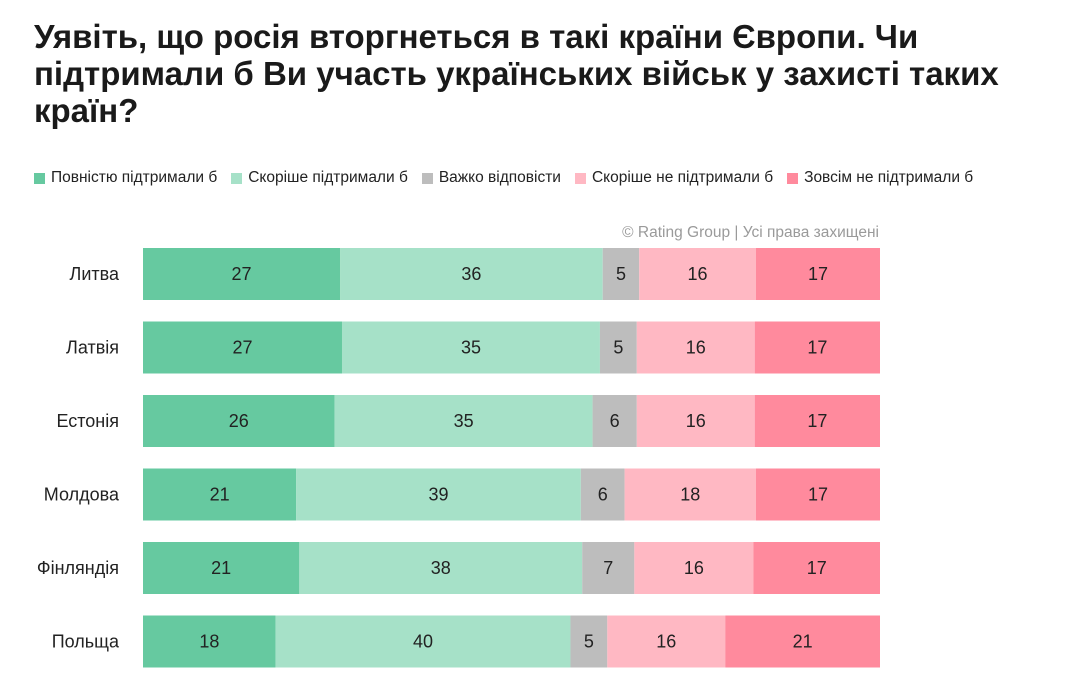 The height and width of the screenshot is (695, 1065). I want to click on category-label: Фінляндія, so click(78, 568).